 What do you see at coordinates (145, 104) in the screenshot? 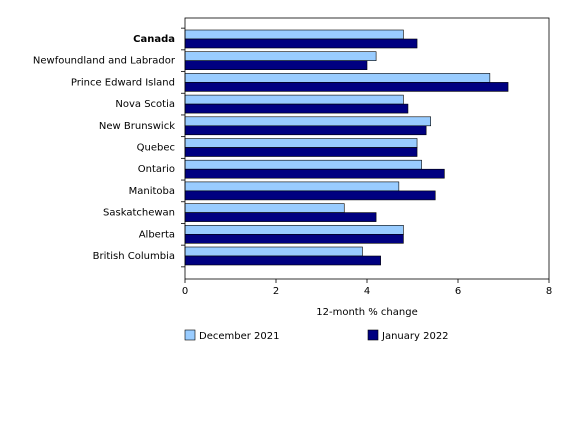
I see `y-tick-label: Nova Scotia` at bounding box center [145, 104].